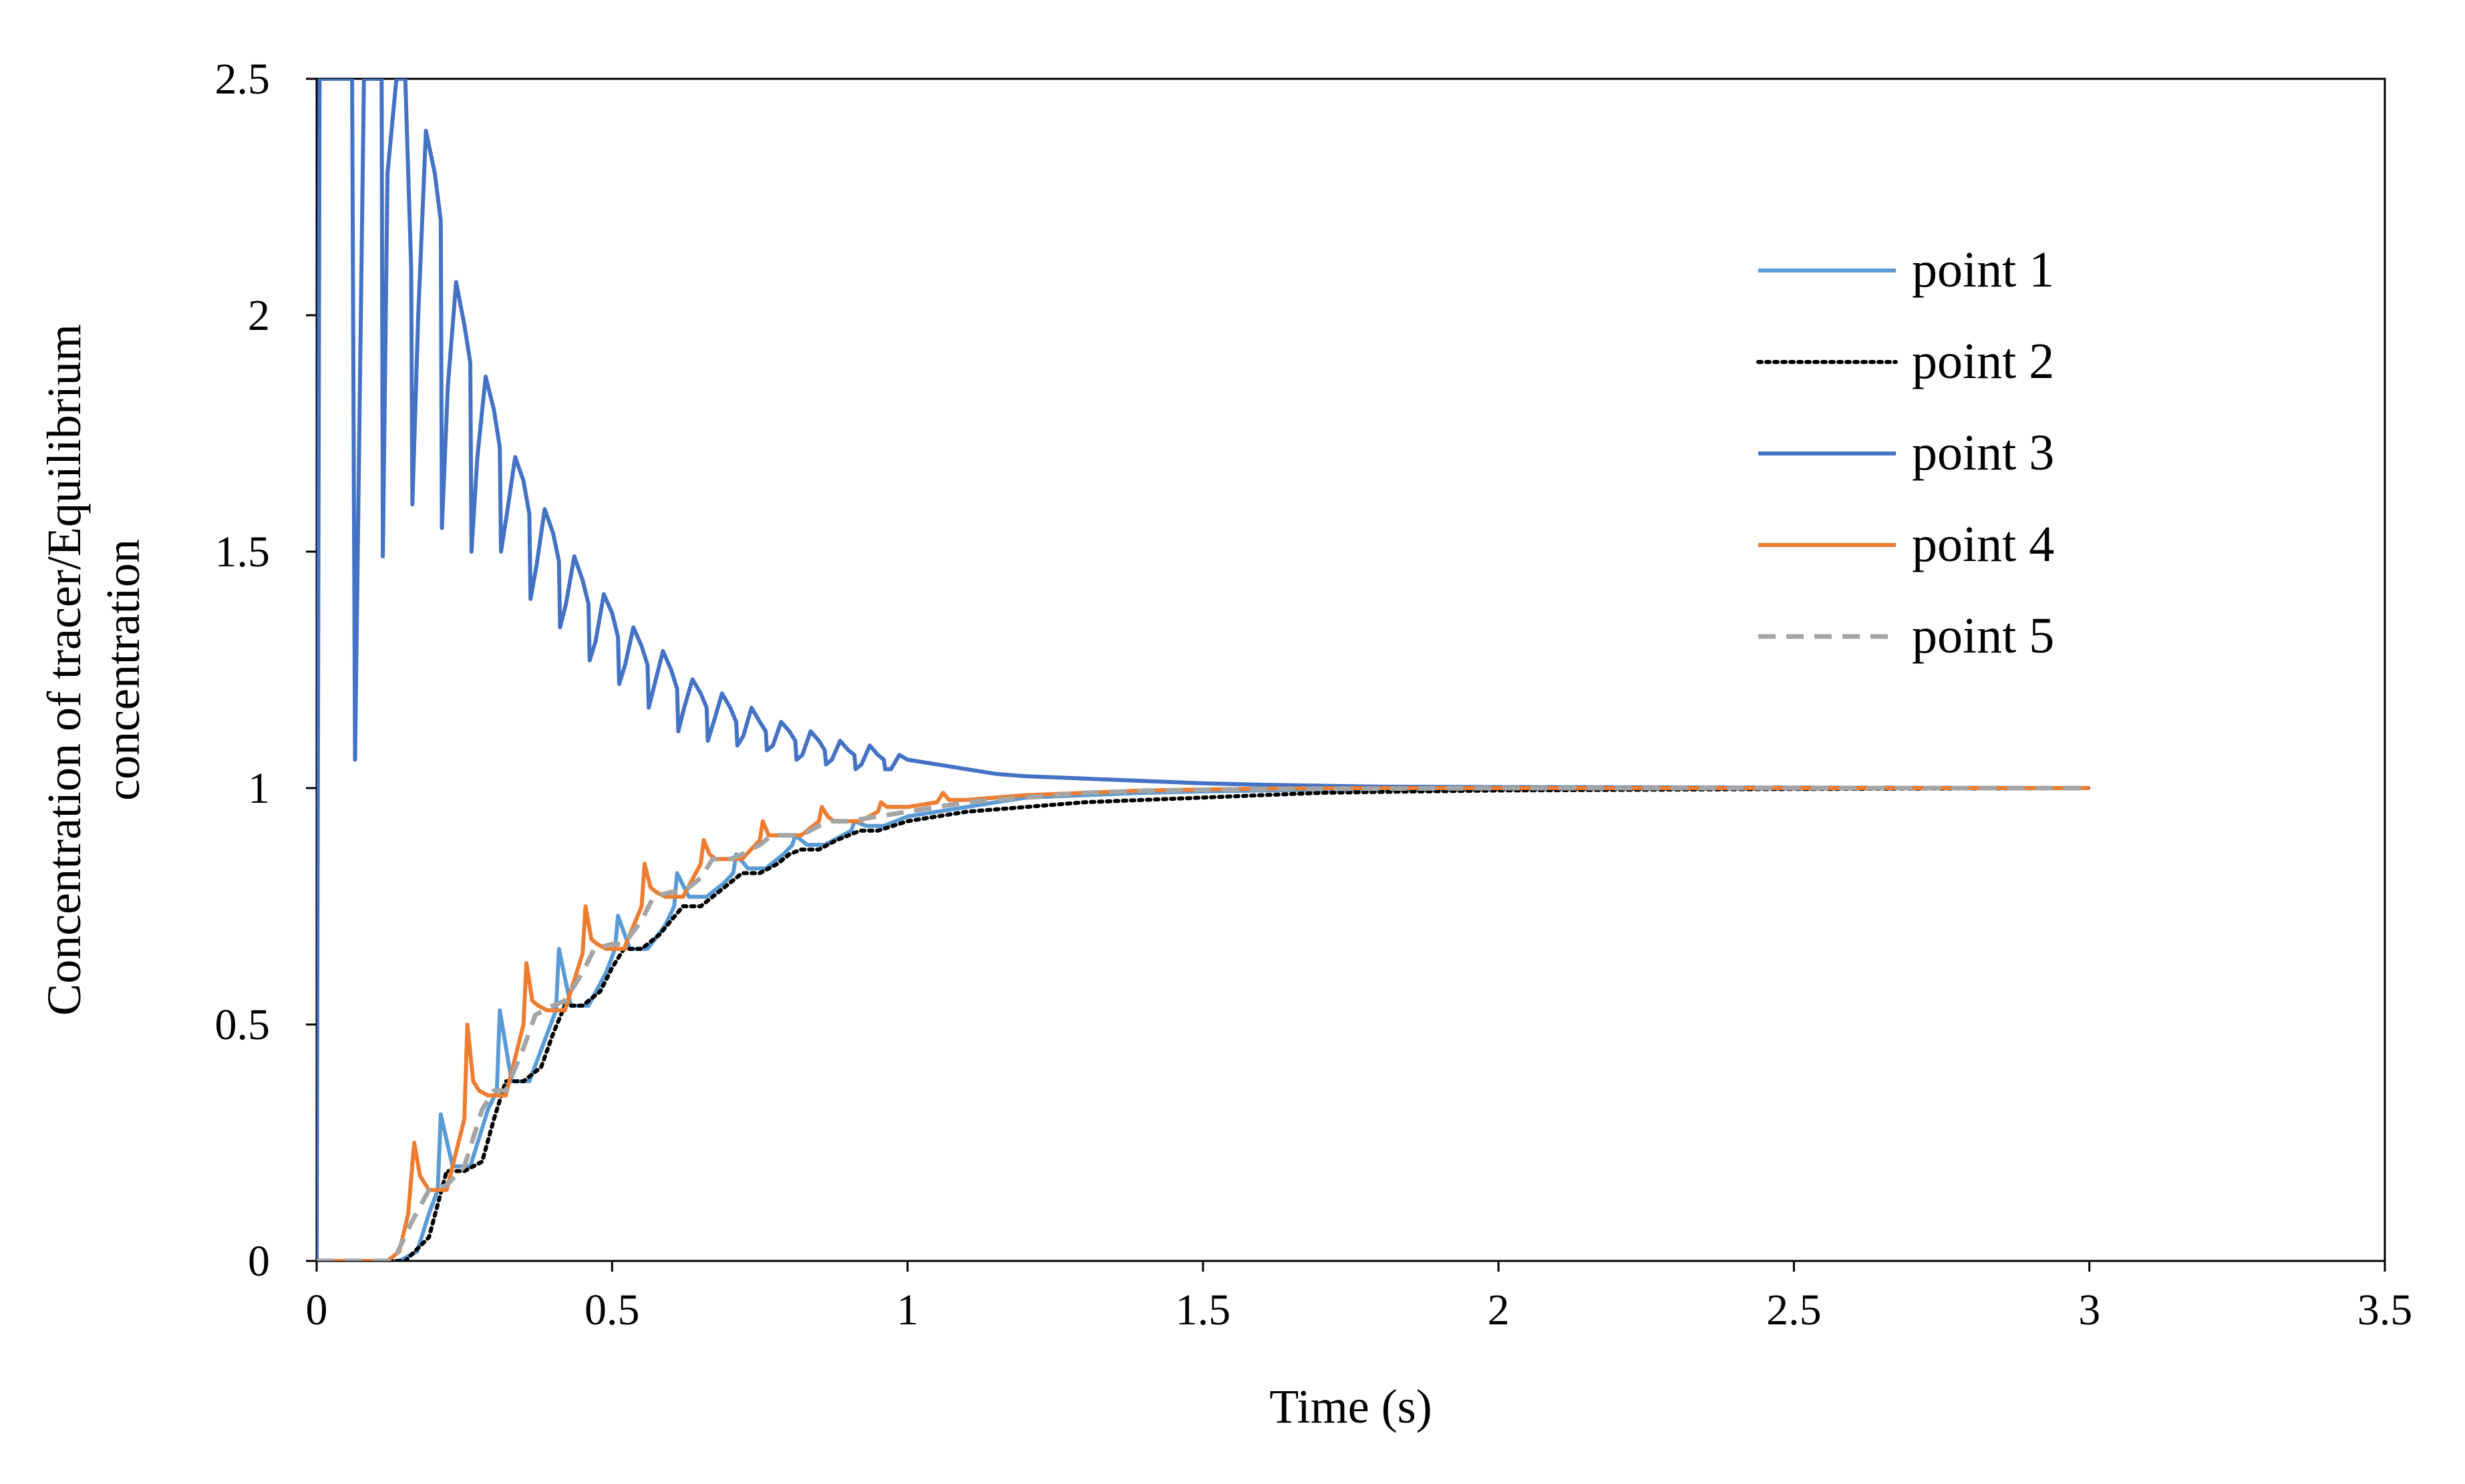 Image resolution: width=2465 pixels, height=1484 pixels. I want to click on y-tick-label: 2.5, so click(243, 79).